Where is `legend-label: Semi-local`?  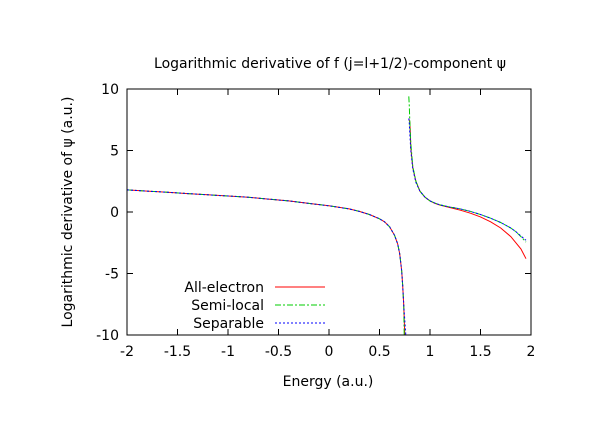
legend-label: Semi-local is located at coordinates (227, 306).